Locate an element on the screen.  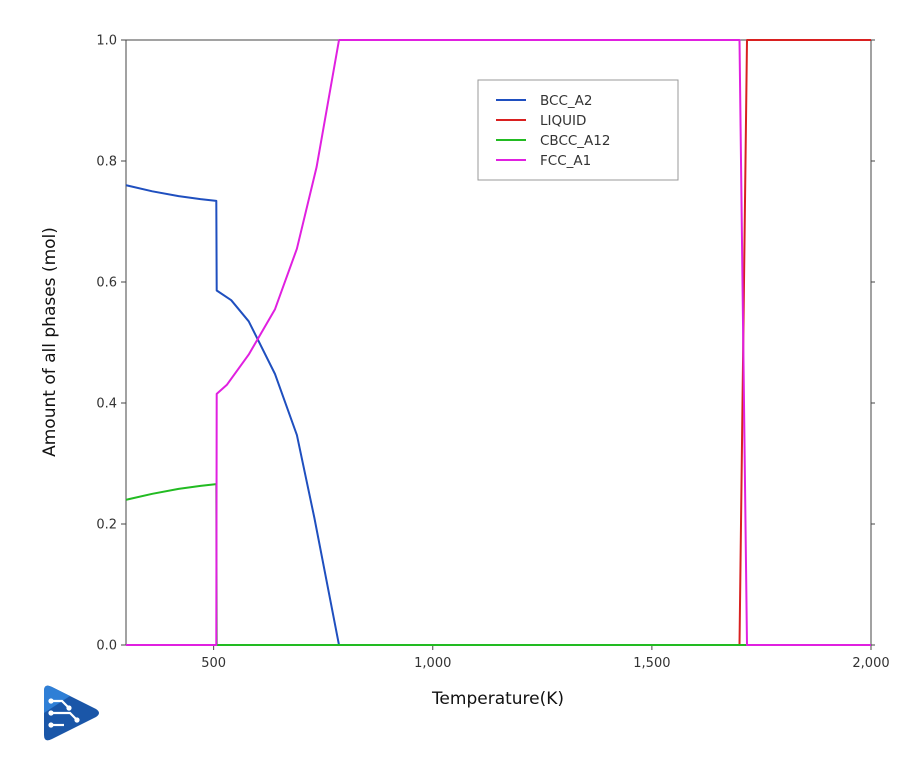
legend-label: LIQUID is located at coordinates (563, 121).